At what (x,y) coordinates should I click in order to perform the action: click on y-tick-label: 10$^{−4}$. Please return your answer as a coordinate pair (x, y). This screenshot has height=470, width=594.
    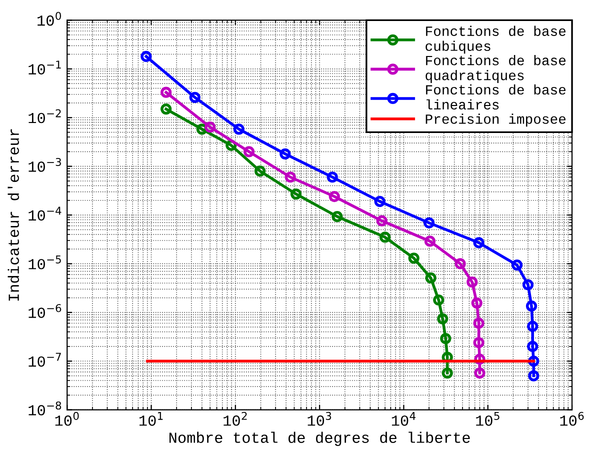
    Looking at the image, I should click on (45, 213).